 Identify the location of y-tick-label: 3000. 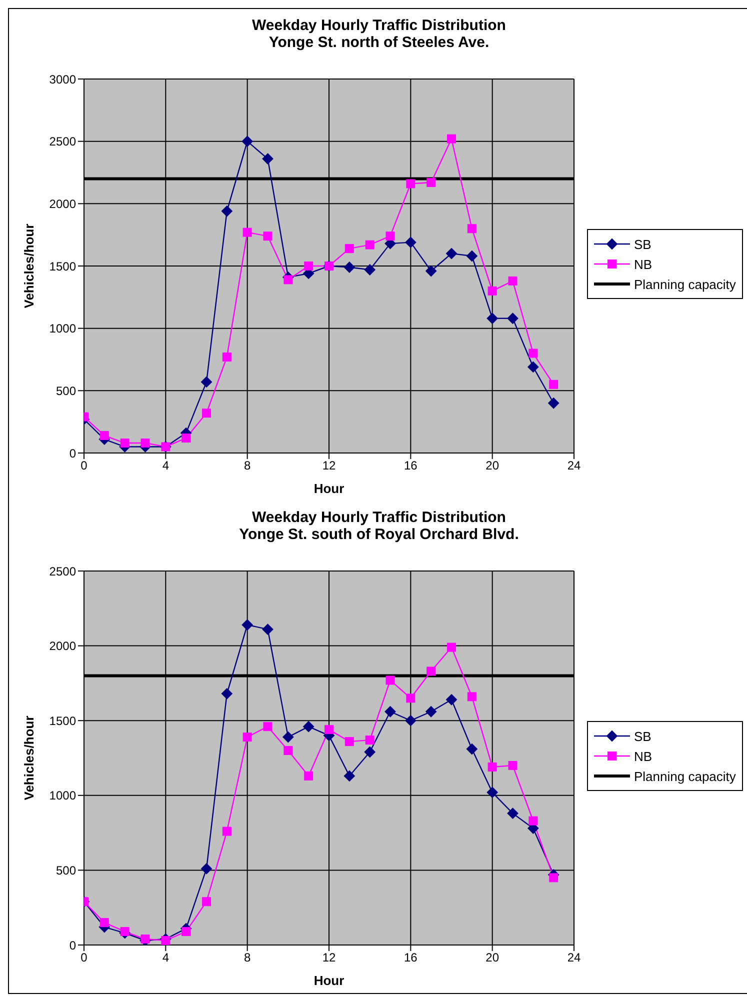
(62, 79).